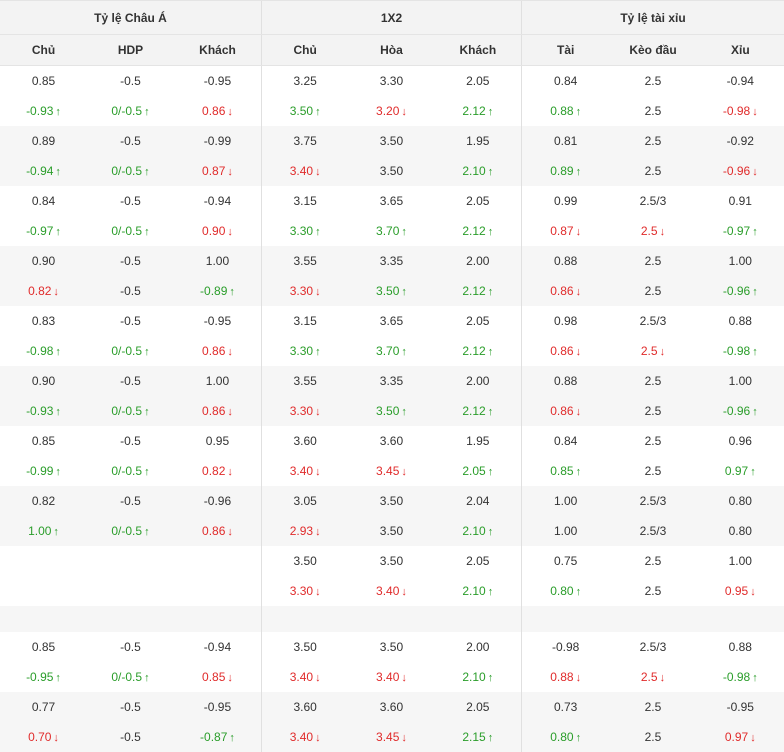 Image resolution: width=784 pixels, height=752 pixels. Describe the element at coordinates (391, 381) in the screenshot. I see `odds-cell: 3.35` at that location.